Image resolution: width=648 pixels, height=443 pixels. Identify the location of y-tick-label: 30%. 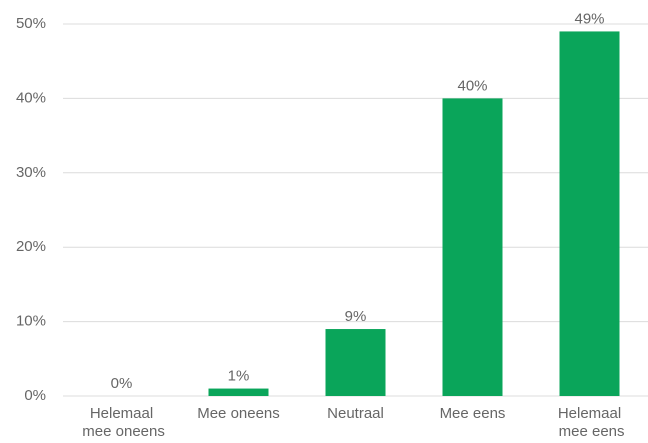
(31, 172).